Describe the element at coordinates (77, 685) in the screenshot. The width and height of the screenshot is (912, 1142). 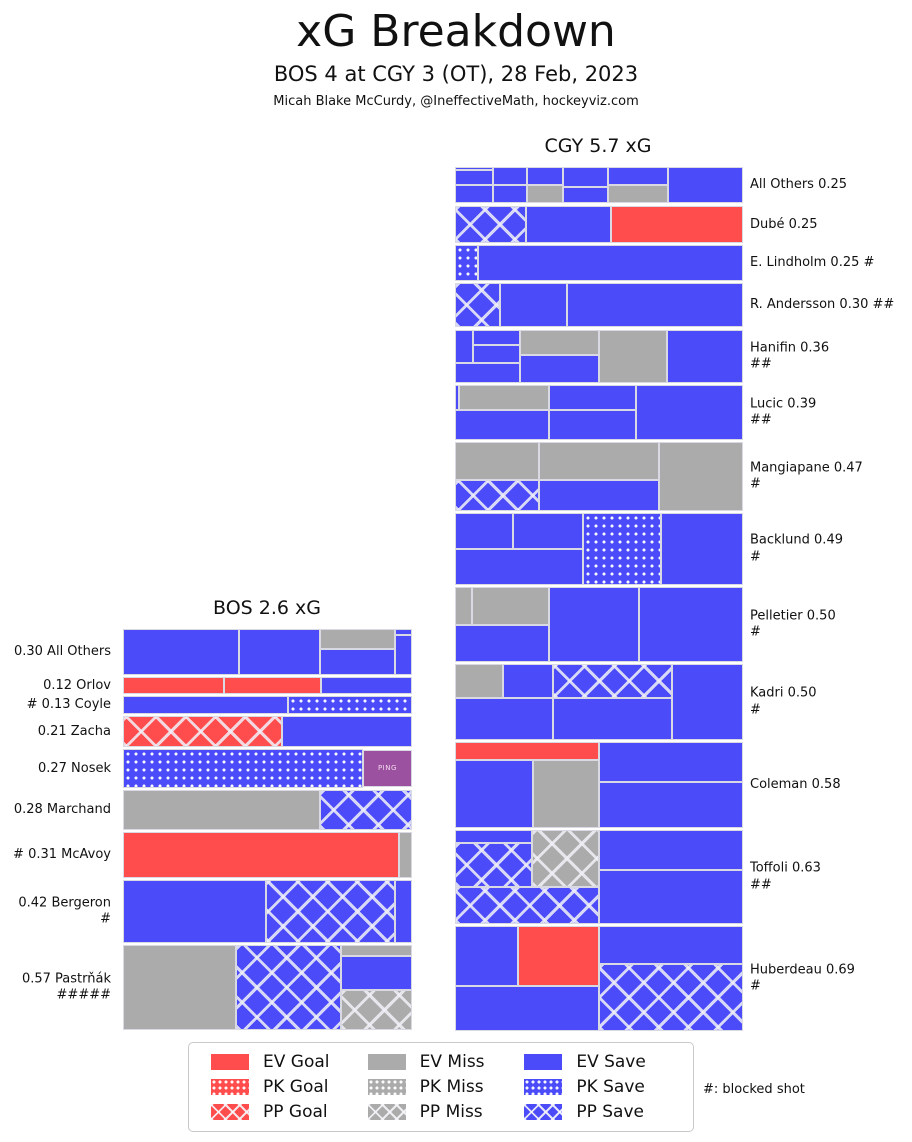
I see `player-label-orlov: 0.12 Orlov` at that location.